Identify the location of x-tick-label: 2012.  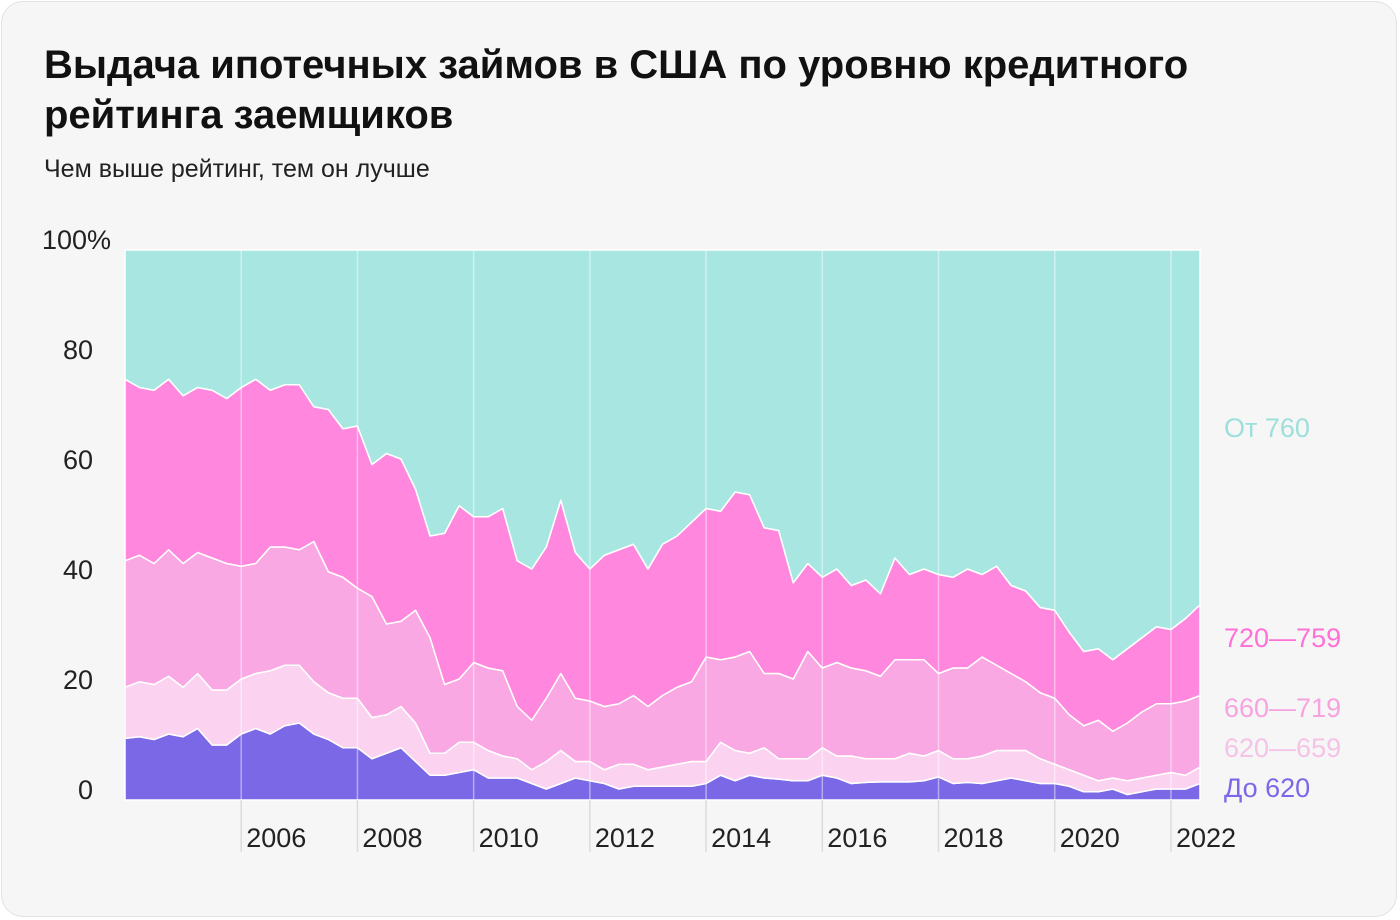
(625, 838).